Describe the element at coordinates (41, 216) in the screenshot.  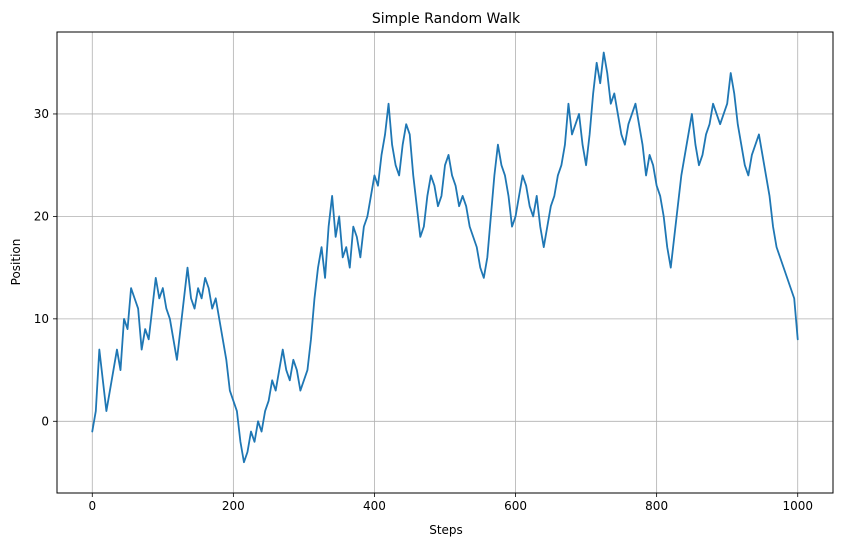
I see `y-tick-label: 20` at that location.